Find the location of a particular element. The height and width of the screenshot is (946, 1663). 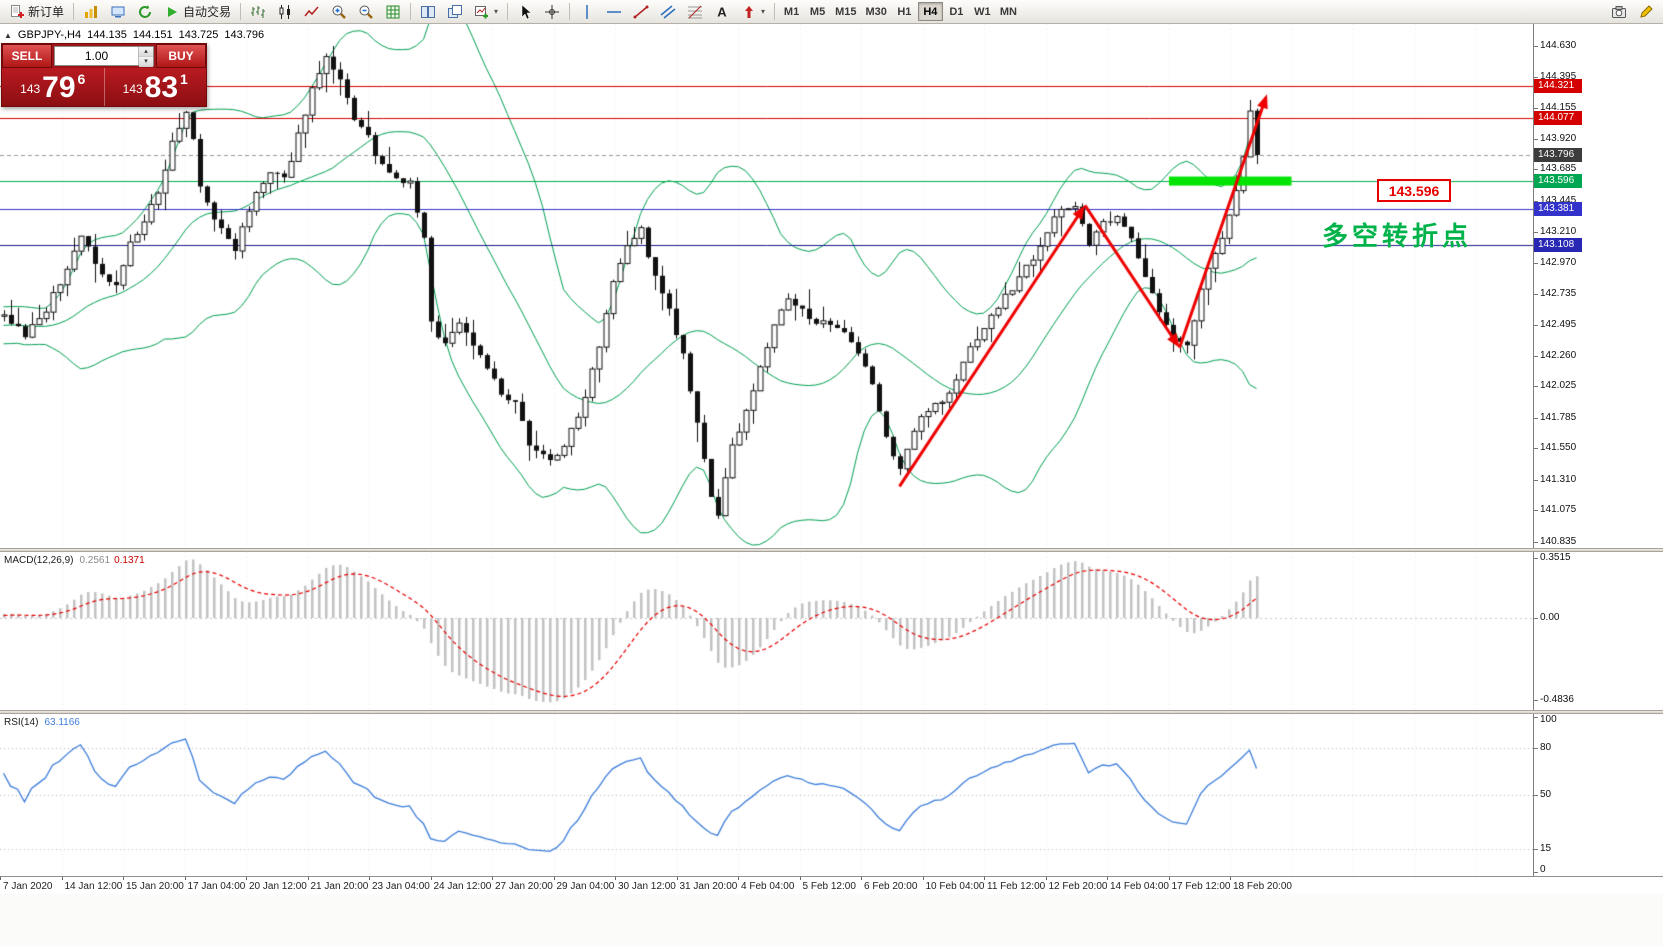

new-order-icon is located at coordinates (17, 12).